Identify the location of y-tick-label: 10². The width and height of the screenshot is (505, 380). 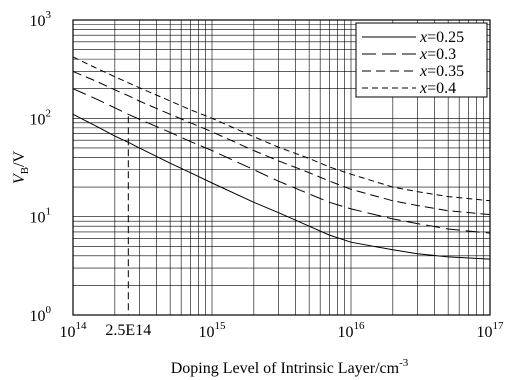
(41, 117).